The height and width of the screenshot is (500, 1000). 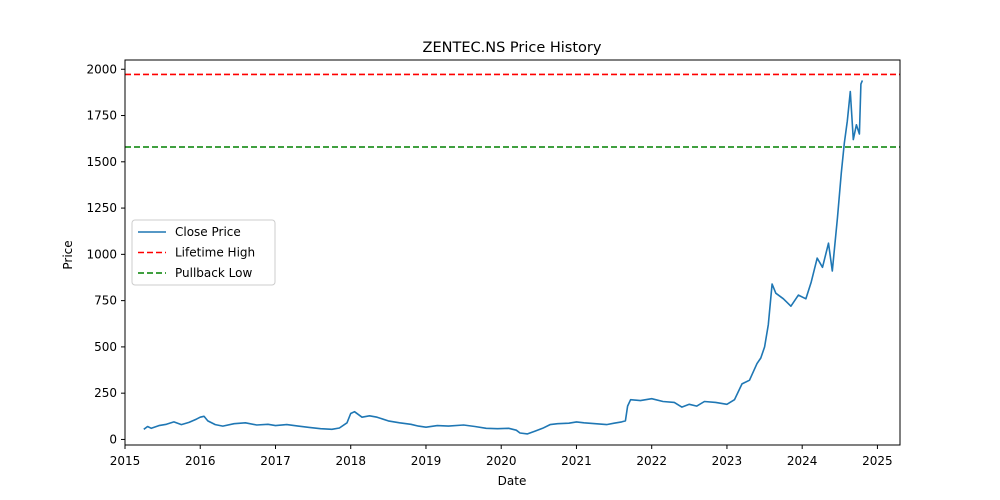 I want to click on y-axis-title: Price, so click(x=68, y=254).